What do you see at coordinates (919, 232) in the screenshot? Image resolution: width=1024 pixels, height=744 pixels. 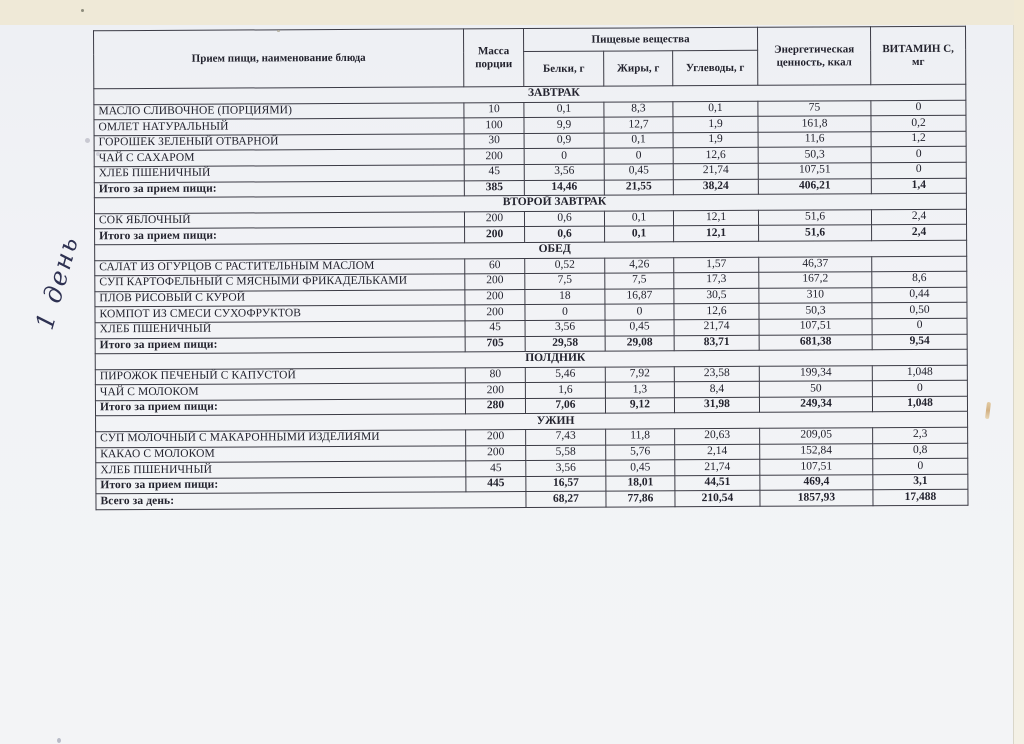 I see `meal-total-value: 2,4` at bounding box center [919, 232].